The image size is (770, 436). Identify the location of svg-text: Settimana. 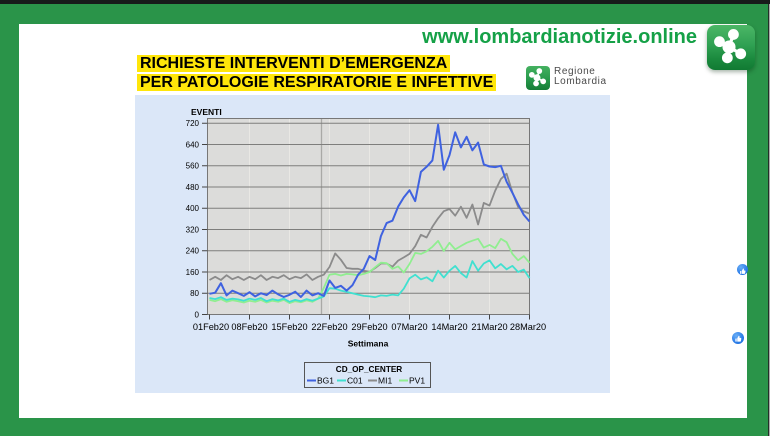
(368, 344).